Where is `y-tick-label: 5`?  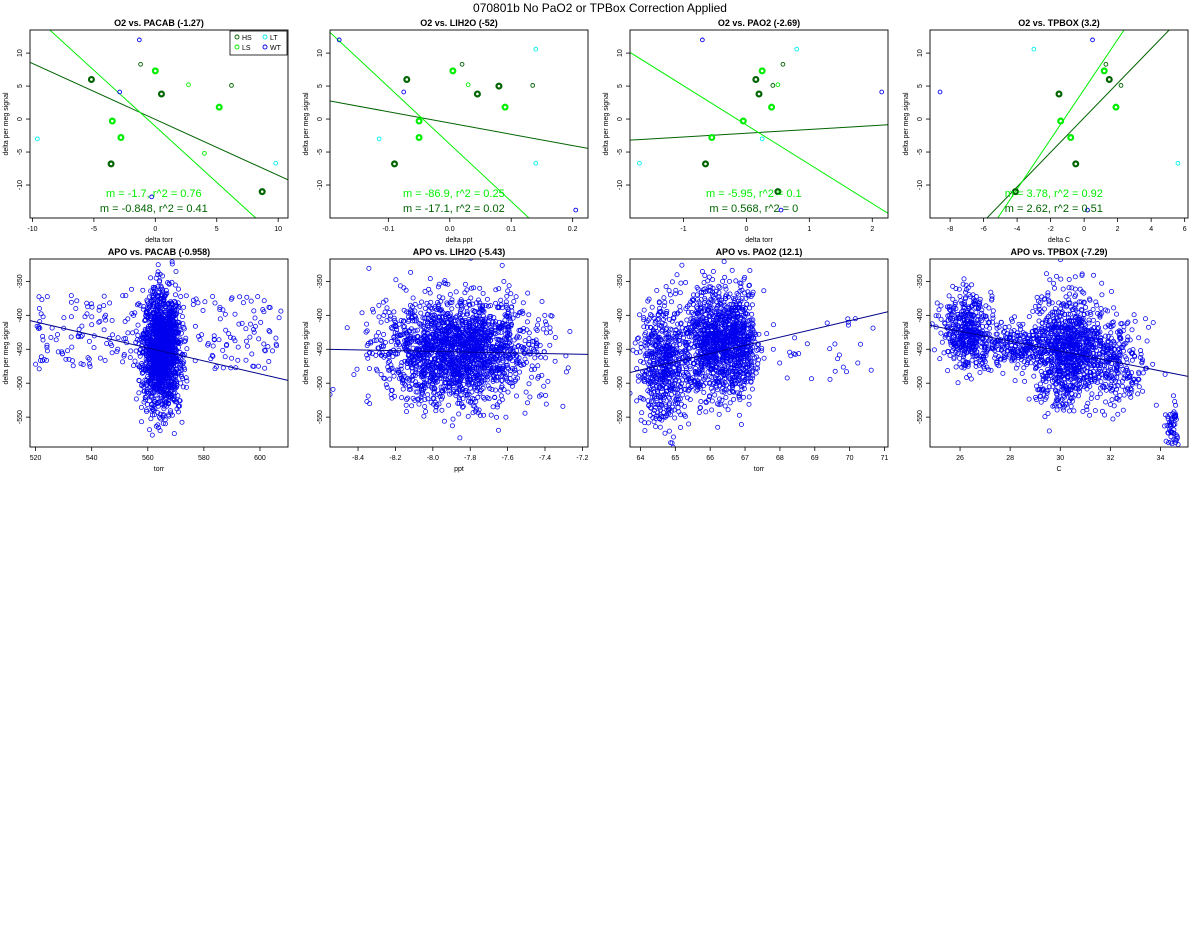
y-tick-label: 5 is located at coordinates (20, 86).